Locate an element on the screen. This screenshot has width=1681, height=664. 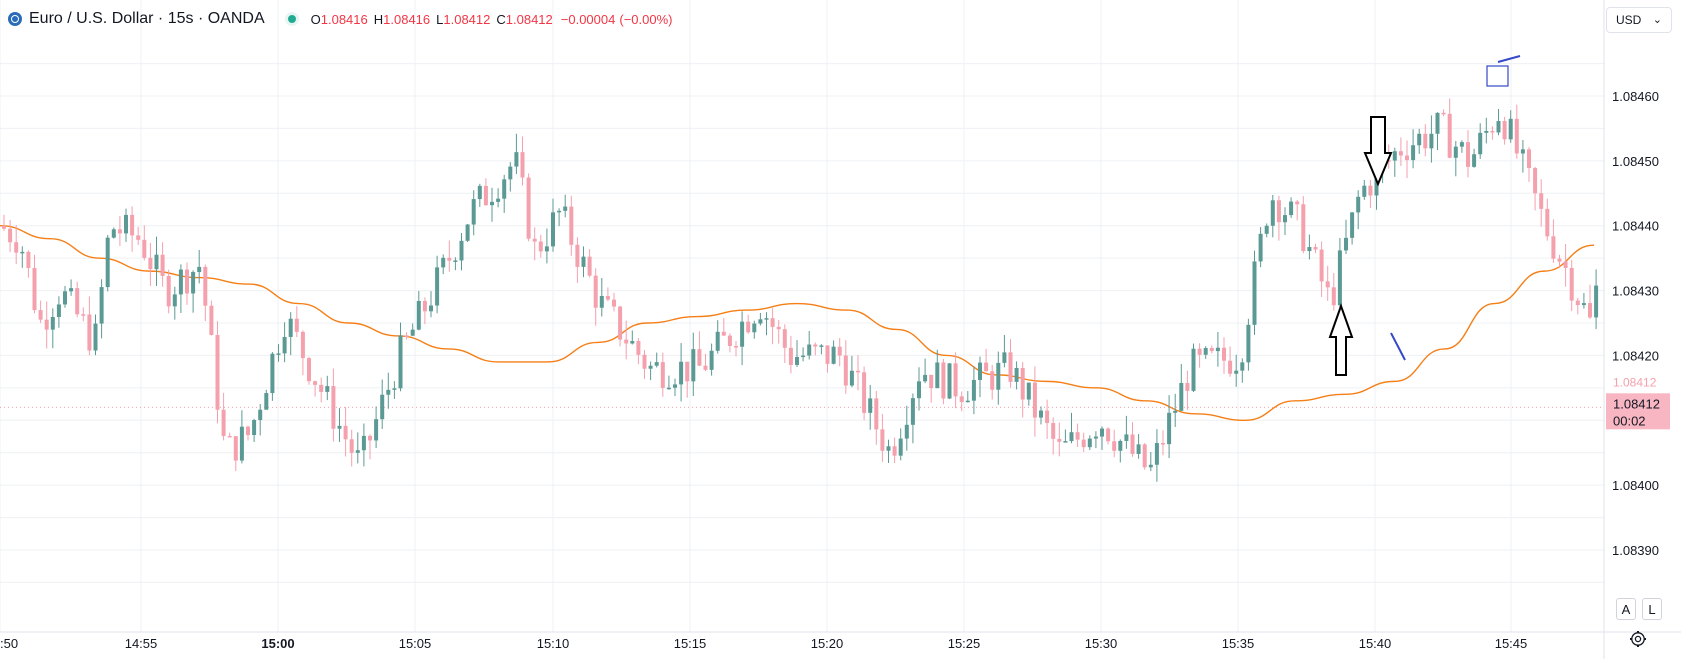
auto-scale-button: A is located at coordinates (1626, 609).